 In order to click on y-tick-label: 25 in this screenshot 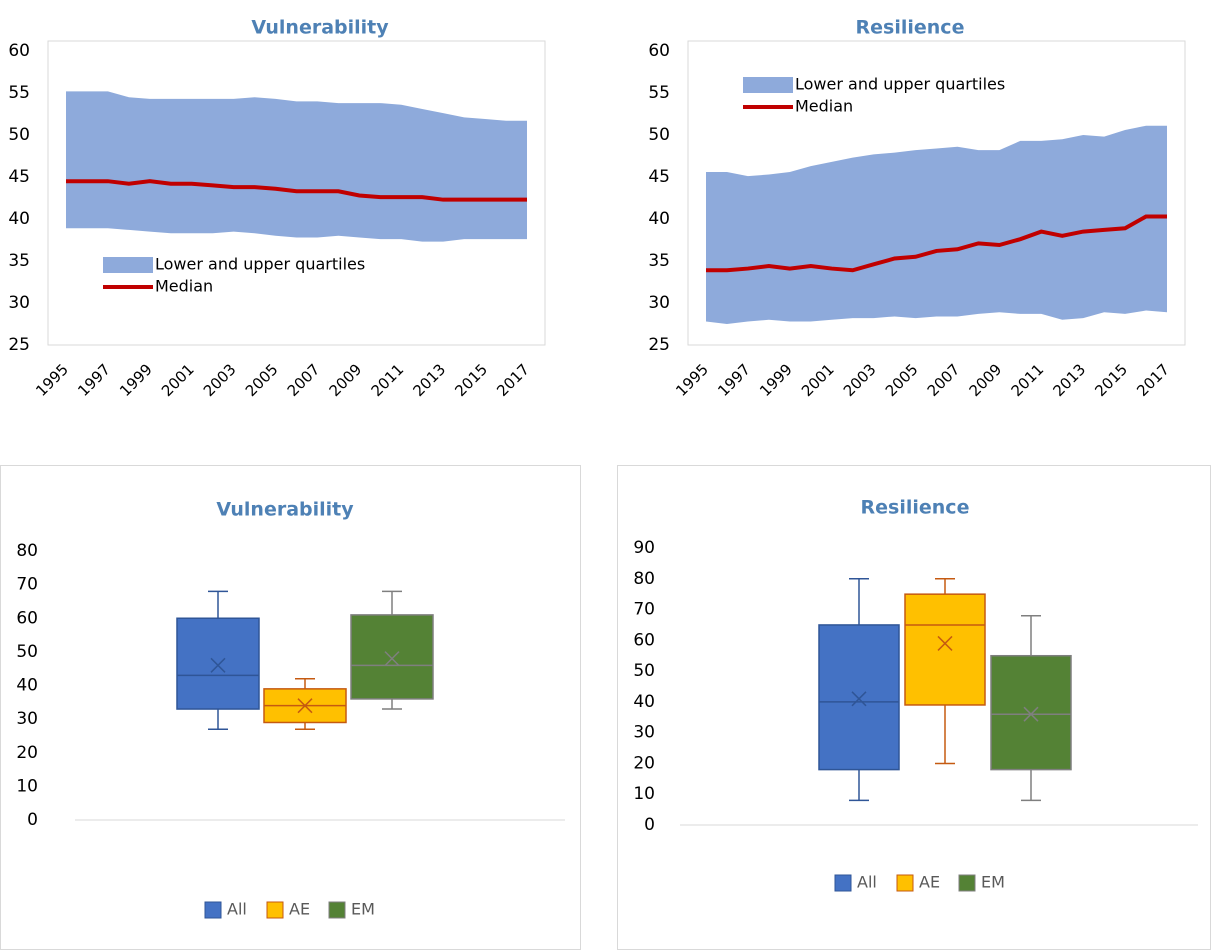, I will do `click(19, 345)`.